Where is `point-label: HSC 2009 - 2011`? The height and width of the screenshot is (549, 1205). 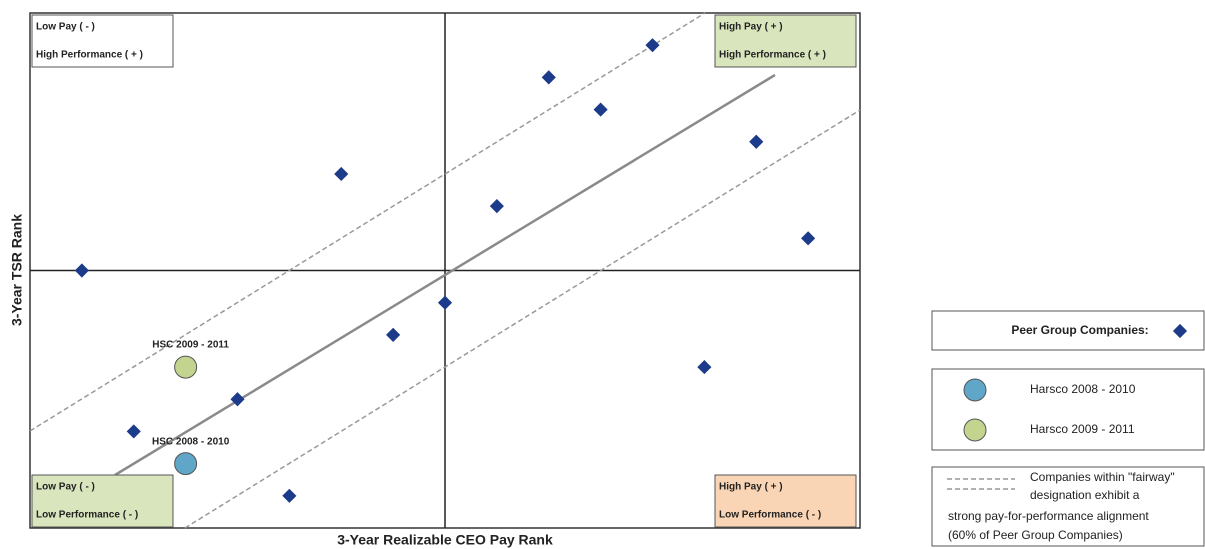
point-label: HSC 2009 - 2011 is located at coordinates (190, 345).